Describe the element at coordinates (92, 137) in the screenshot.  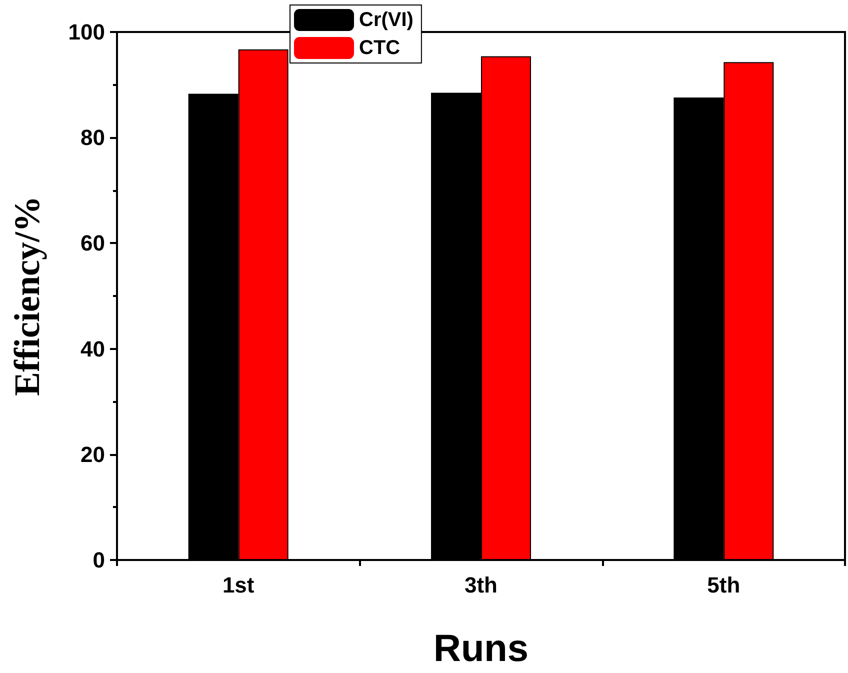
I see `y-tick-label: 80` at that location.